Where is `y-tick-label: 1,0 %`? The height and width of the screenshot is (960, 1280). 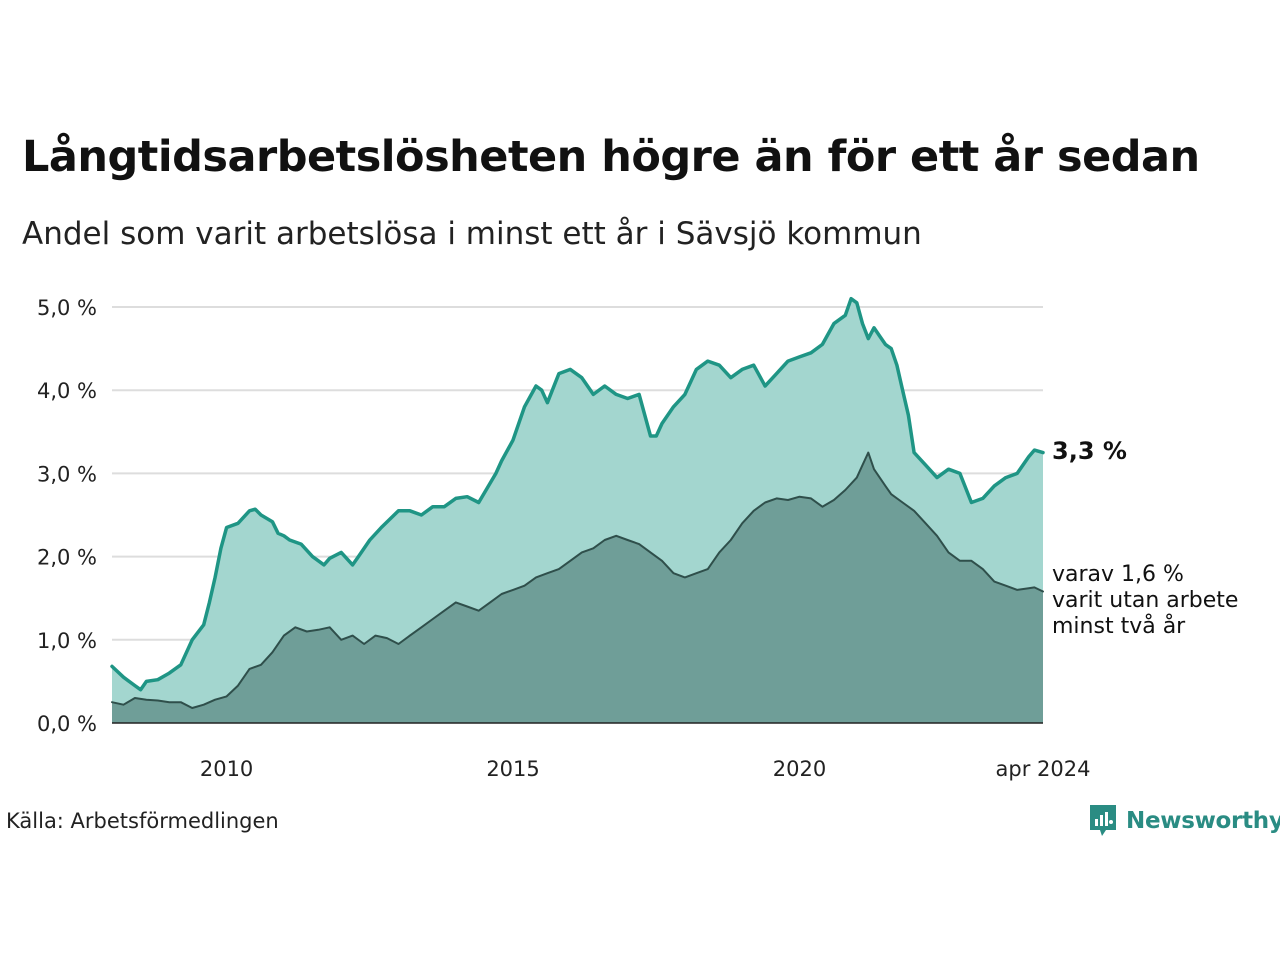
y-tick-label: 1,0 % is located at coordinates (67, 641).